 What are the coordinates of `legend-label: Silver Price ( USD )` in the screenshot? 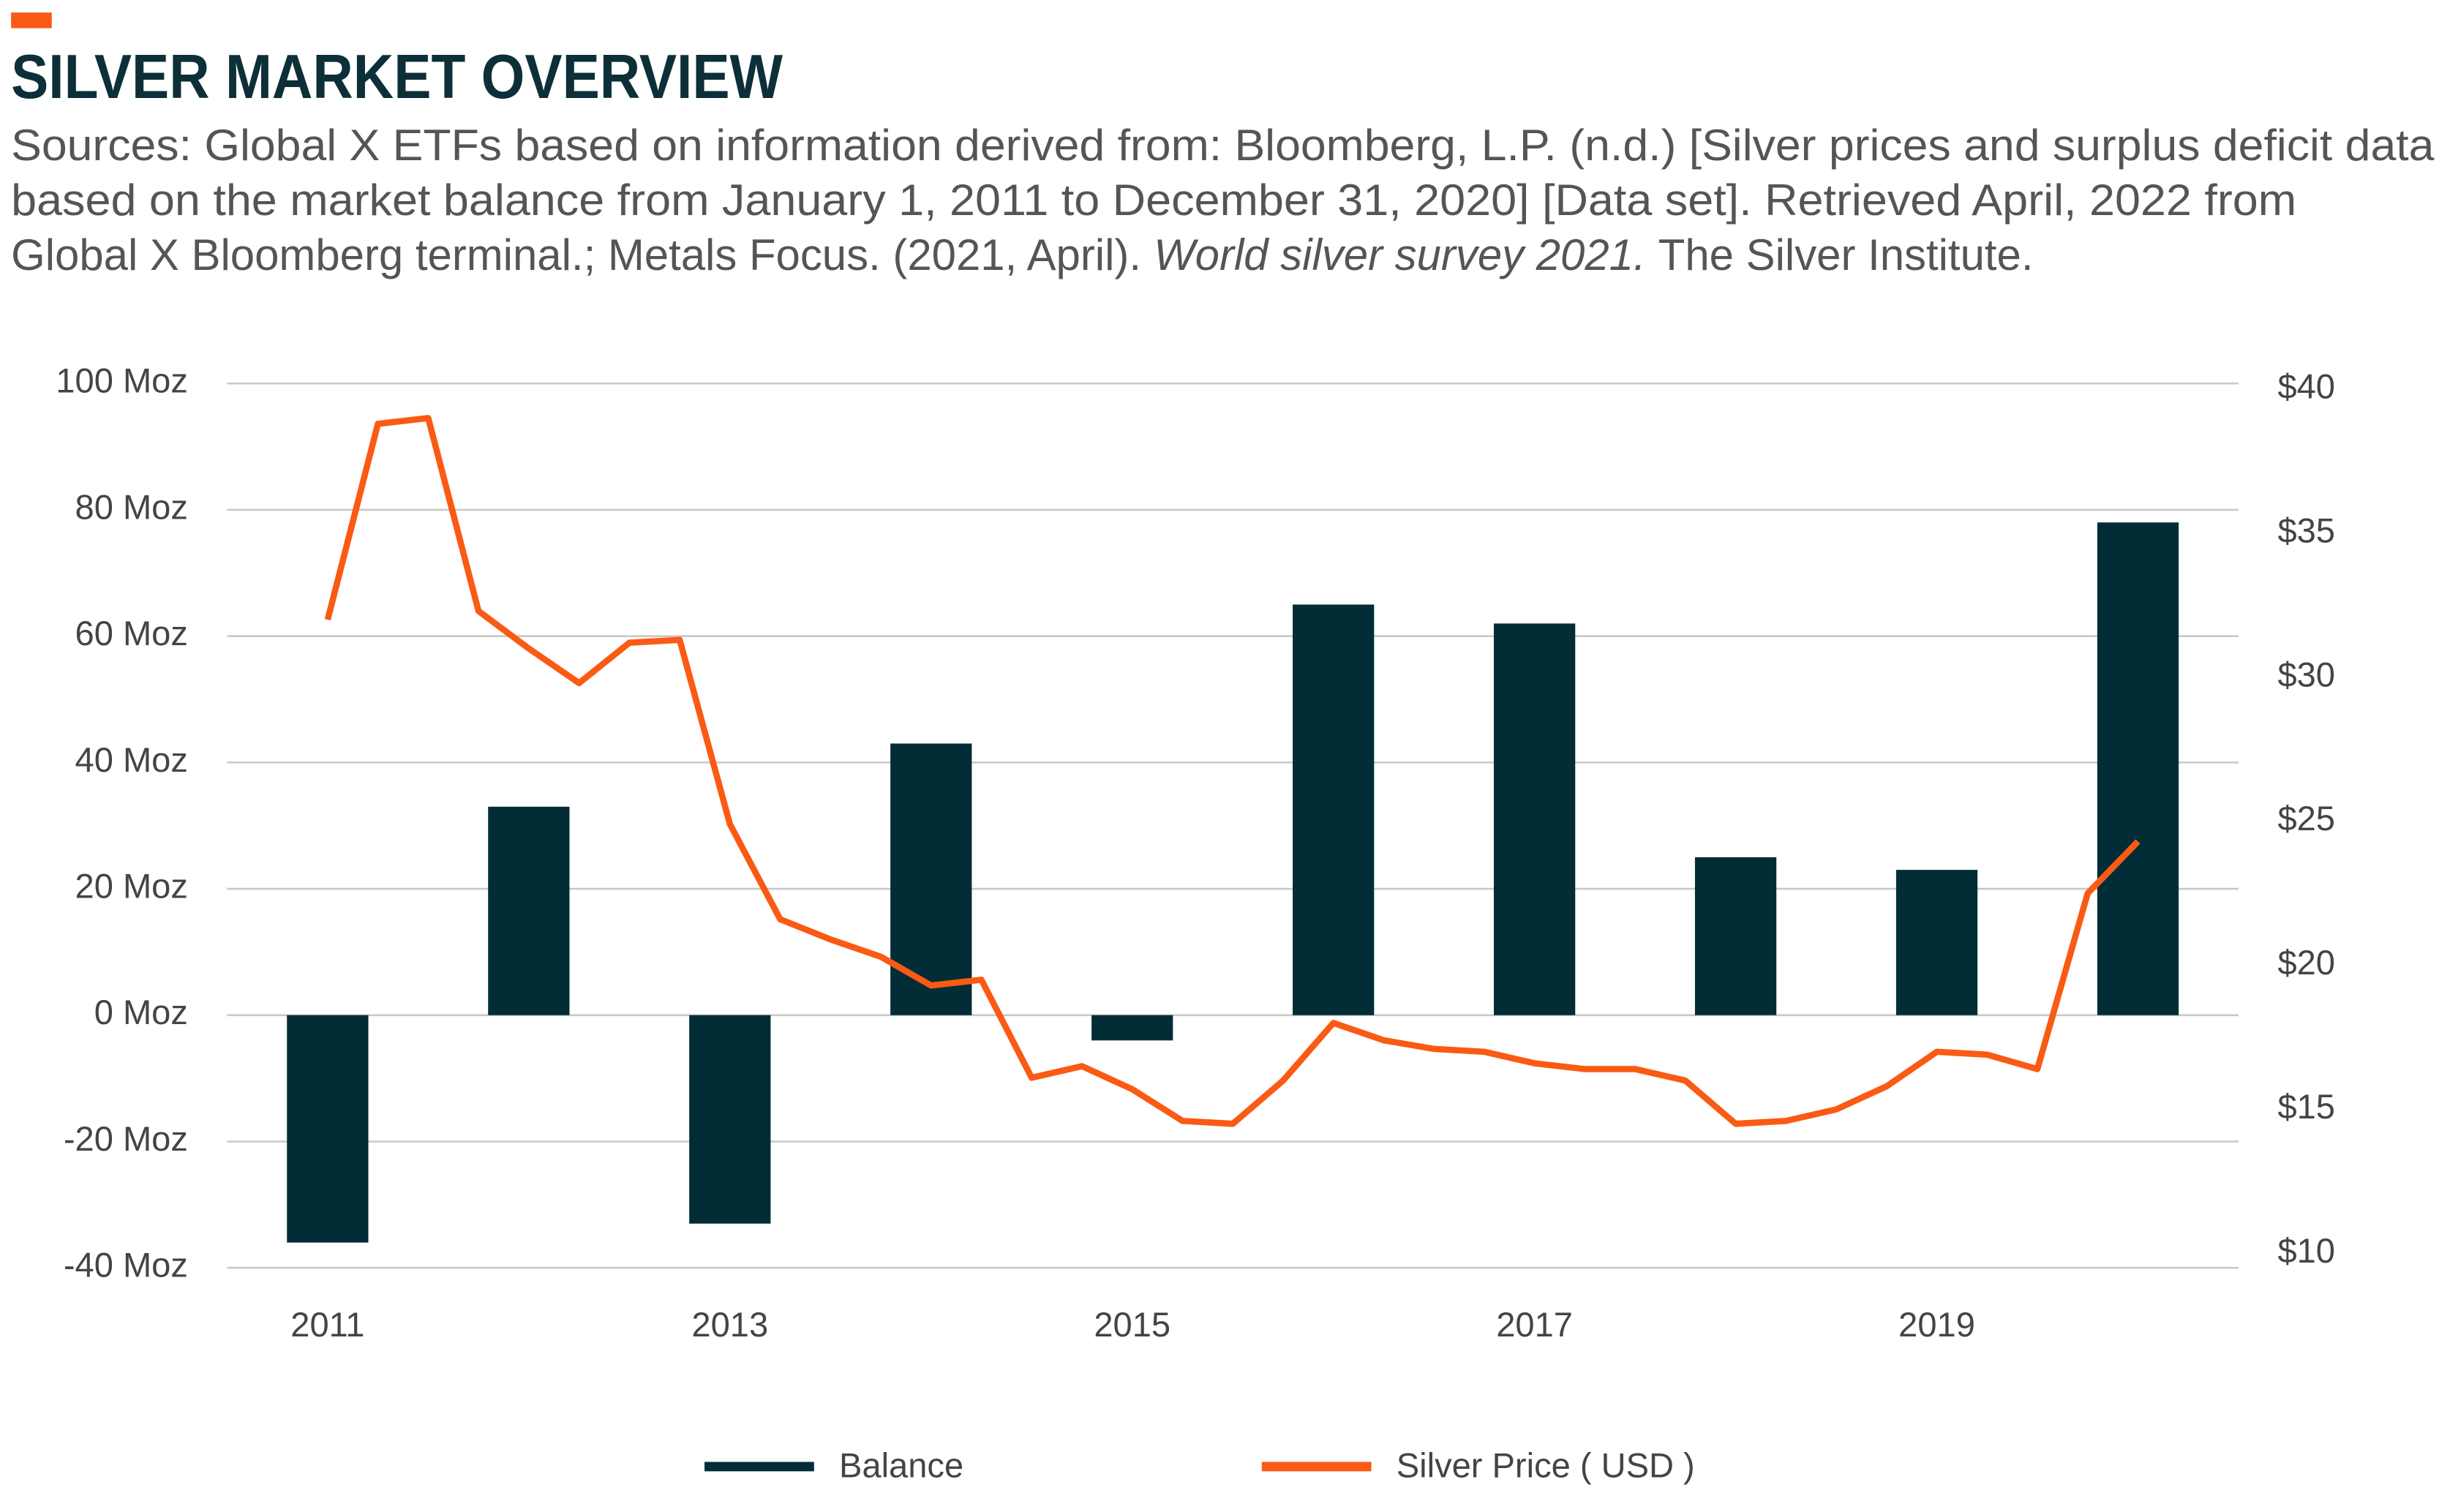 It's located at (1546, 1466).